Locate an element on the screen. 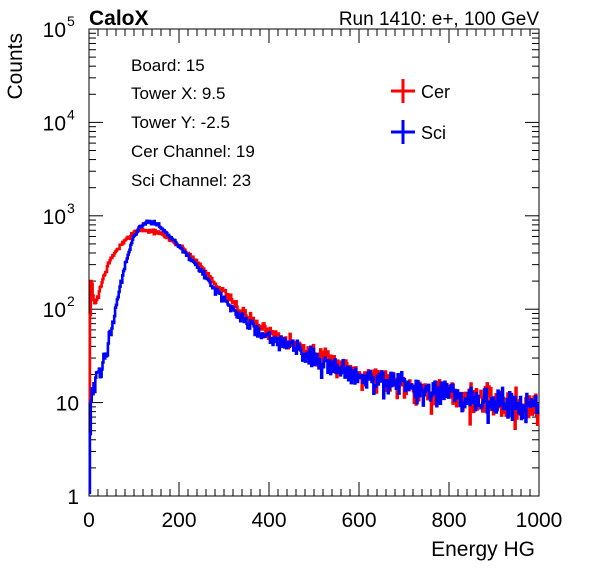  x-tick-label: 200 is located at coordinates (178, 520).